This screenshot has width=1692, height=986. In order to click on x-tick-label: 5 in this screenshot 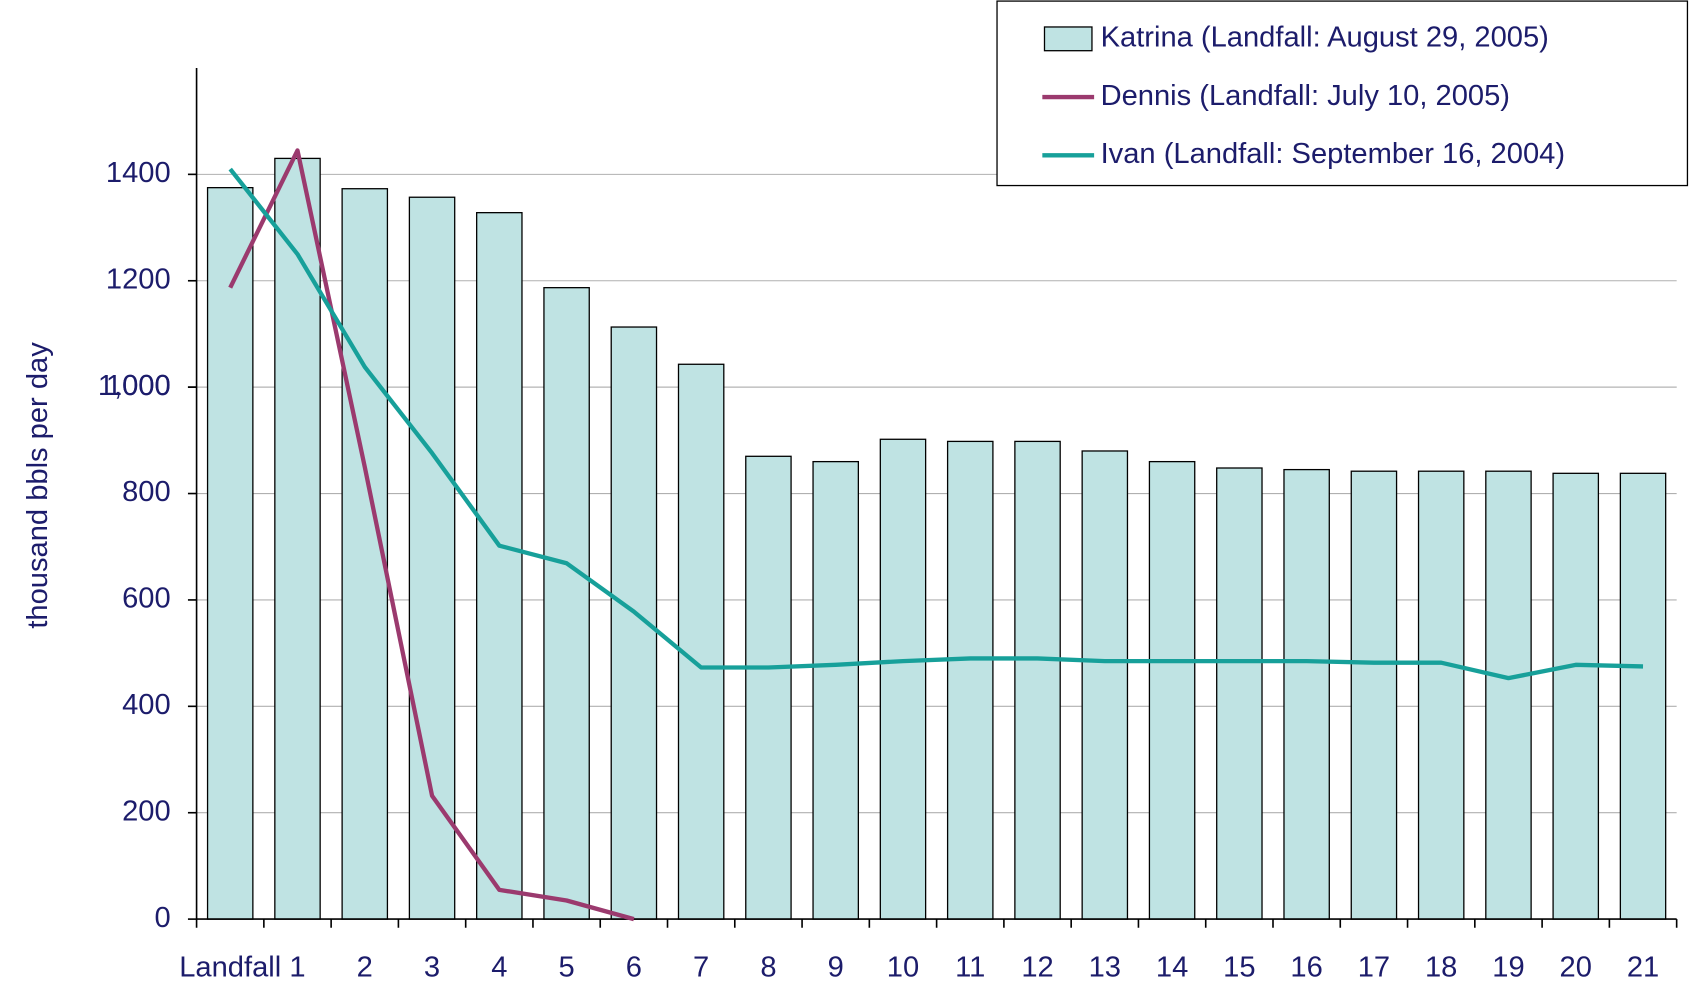, I will do `click(566, 967)`.